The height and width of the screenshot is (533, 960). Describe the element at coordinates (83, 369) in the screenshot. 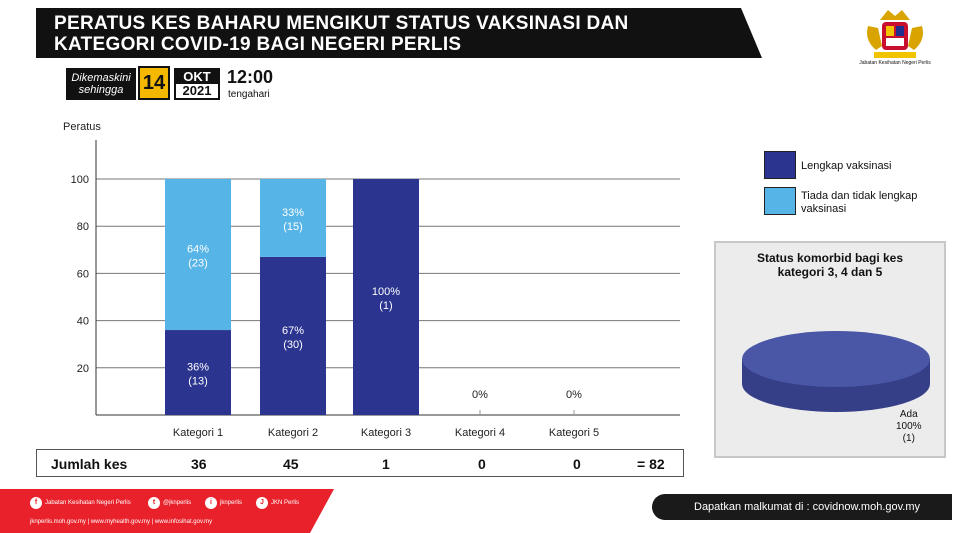

I see `y-tick-label-20: 20` at that location.